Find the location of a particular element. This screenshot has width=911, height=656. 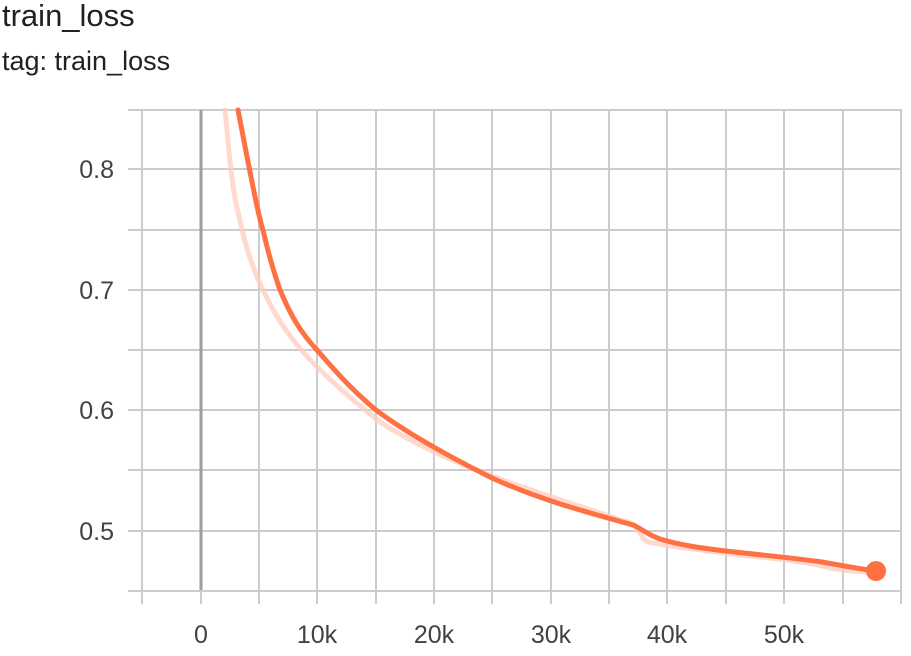

x-tick-label: 0 is located at coordinates (201, 635).